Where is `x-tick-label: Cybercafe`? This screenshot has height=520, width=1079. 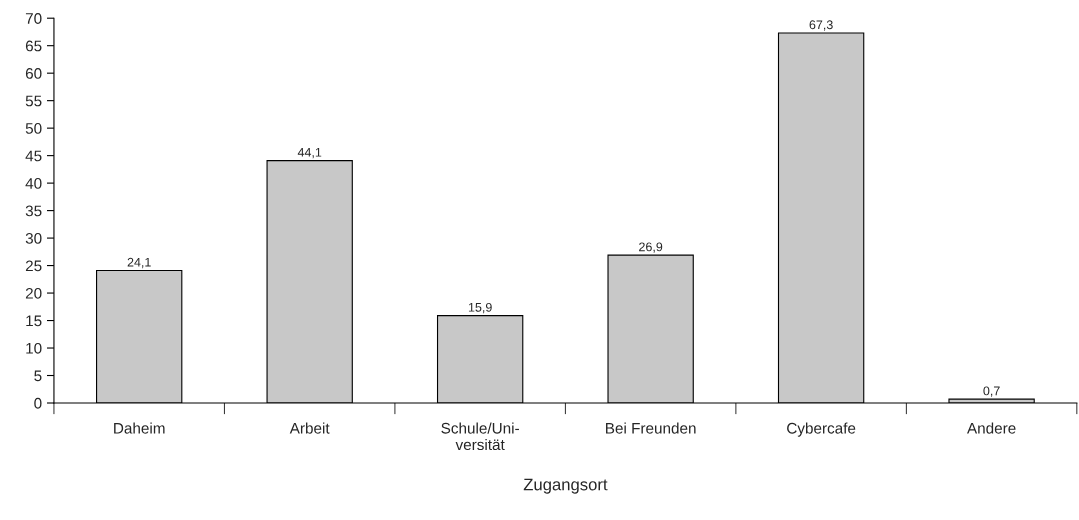 x-tick-label: Cybercafe is located at coordinates (821, 429).